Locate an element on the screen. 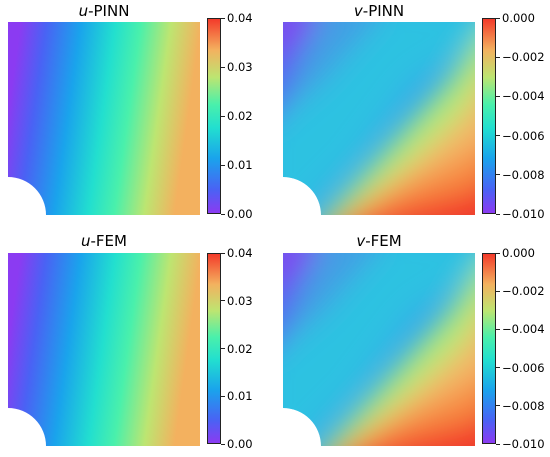 This screenshot has height=457, width=550. panel-title: u-PINN is located at coordinates (104, 11).